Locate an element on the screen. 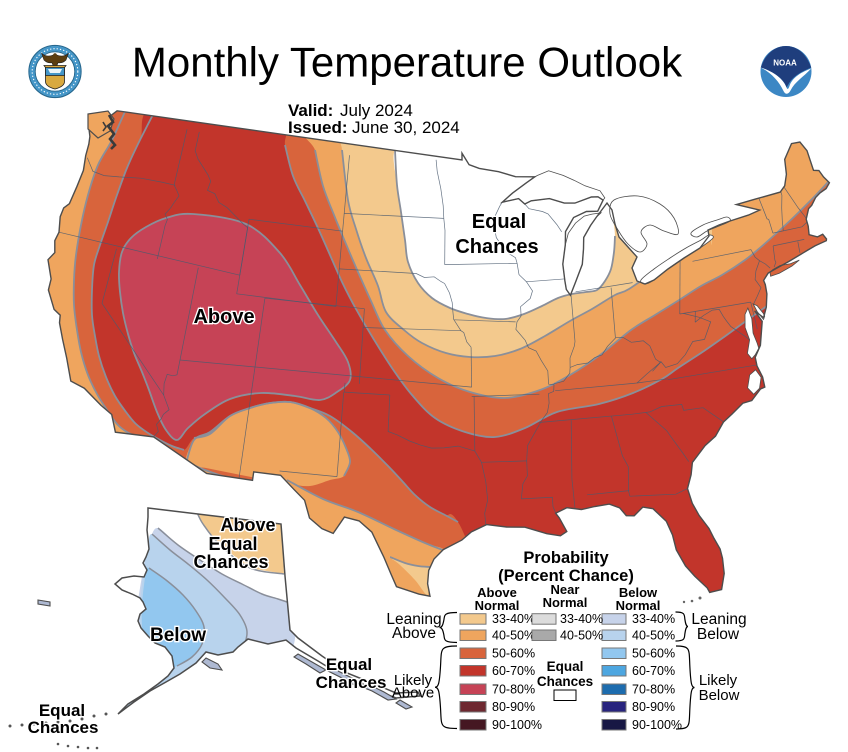 The image size is (848, 752). svg-text: Monthly Temperature Outlook is located at coordinates (407, 62).